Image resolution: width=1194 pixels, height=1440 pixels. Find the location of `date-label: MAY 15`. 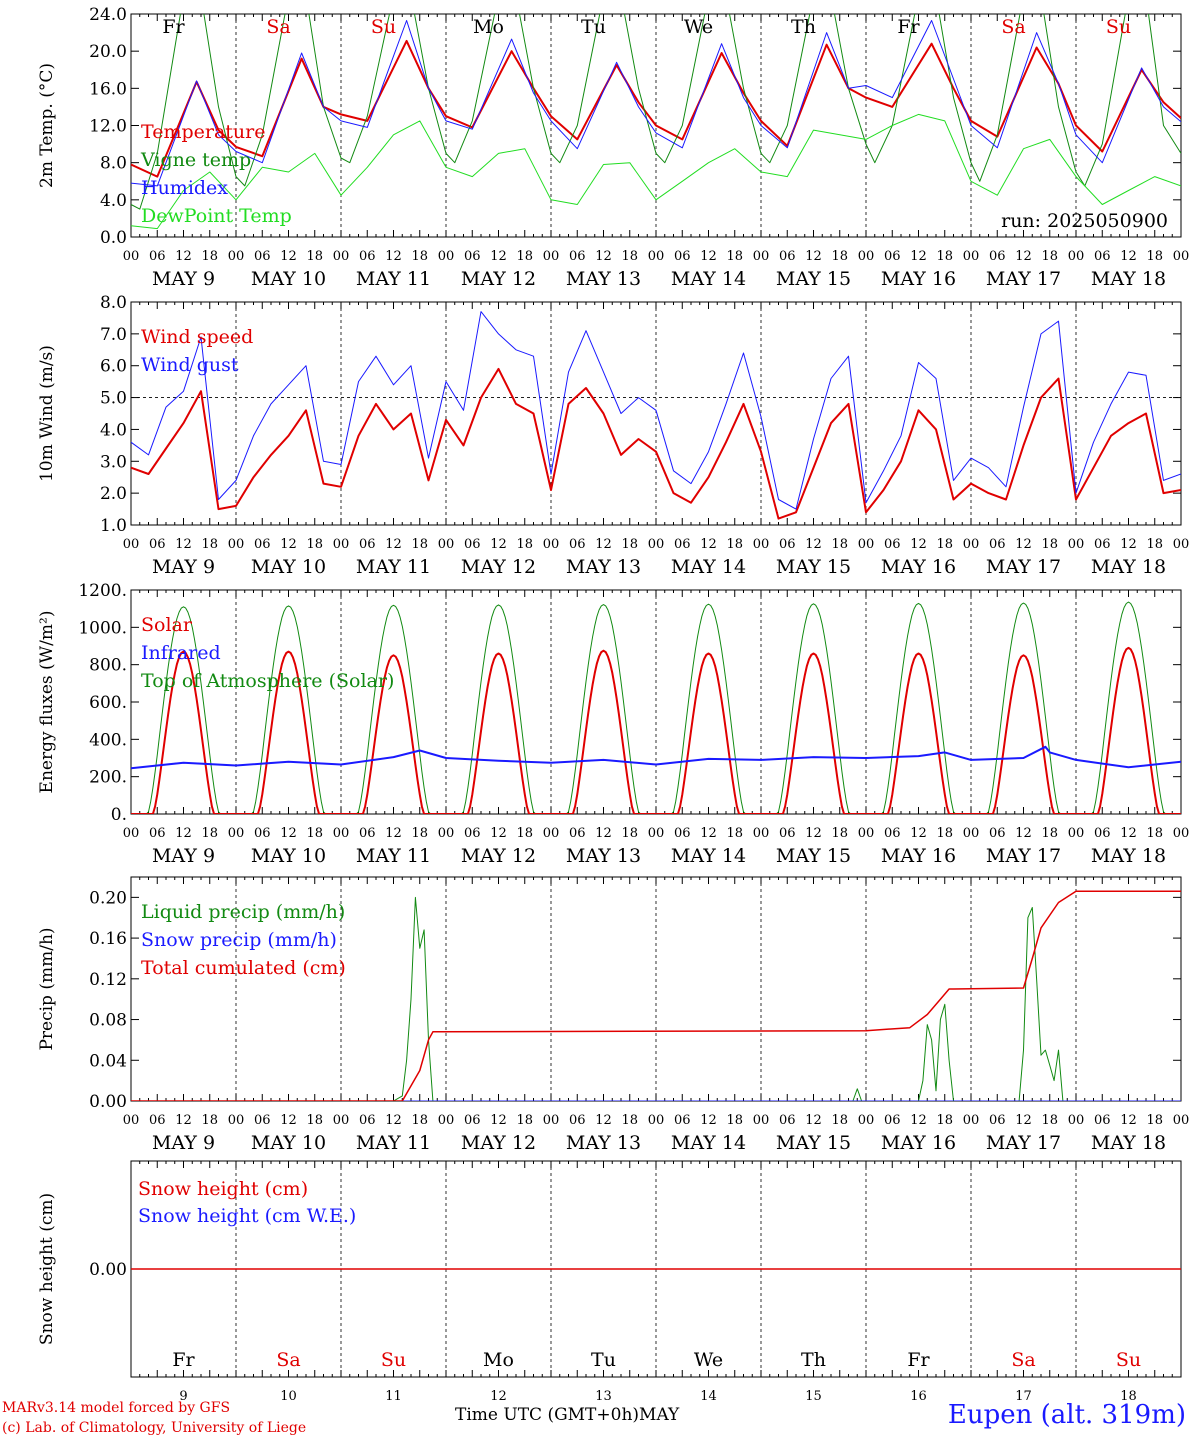

date-label: MAY 15 is located at coordinates (813, 279).